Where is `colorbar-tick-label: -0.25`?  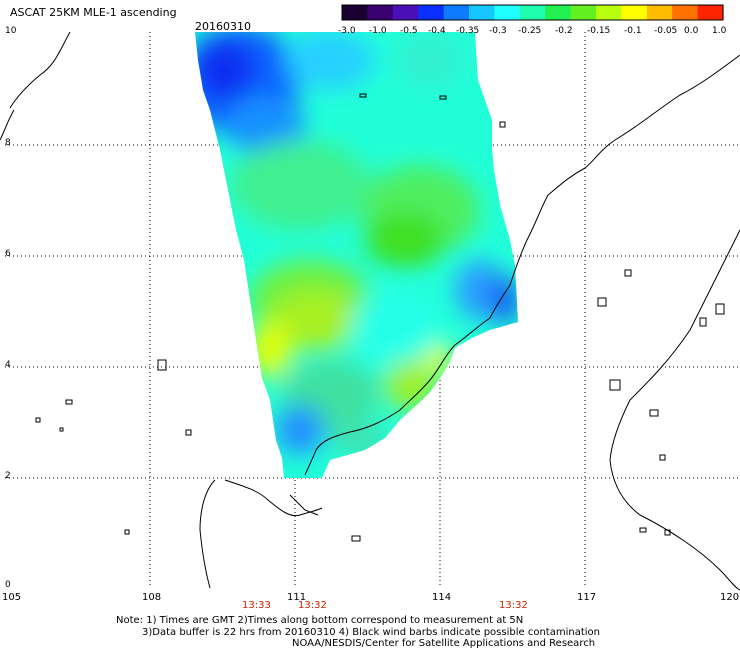
colorbar-tick-label: -0.25 is located at coordinates (530, 31).